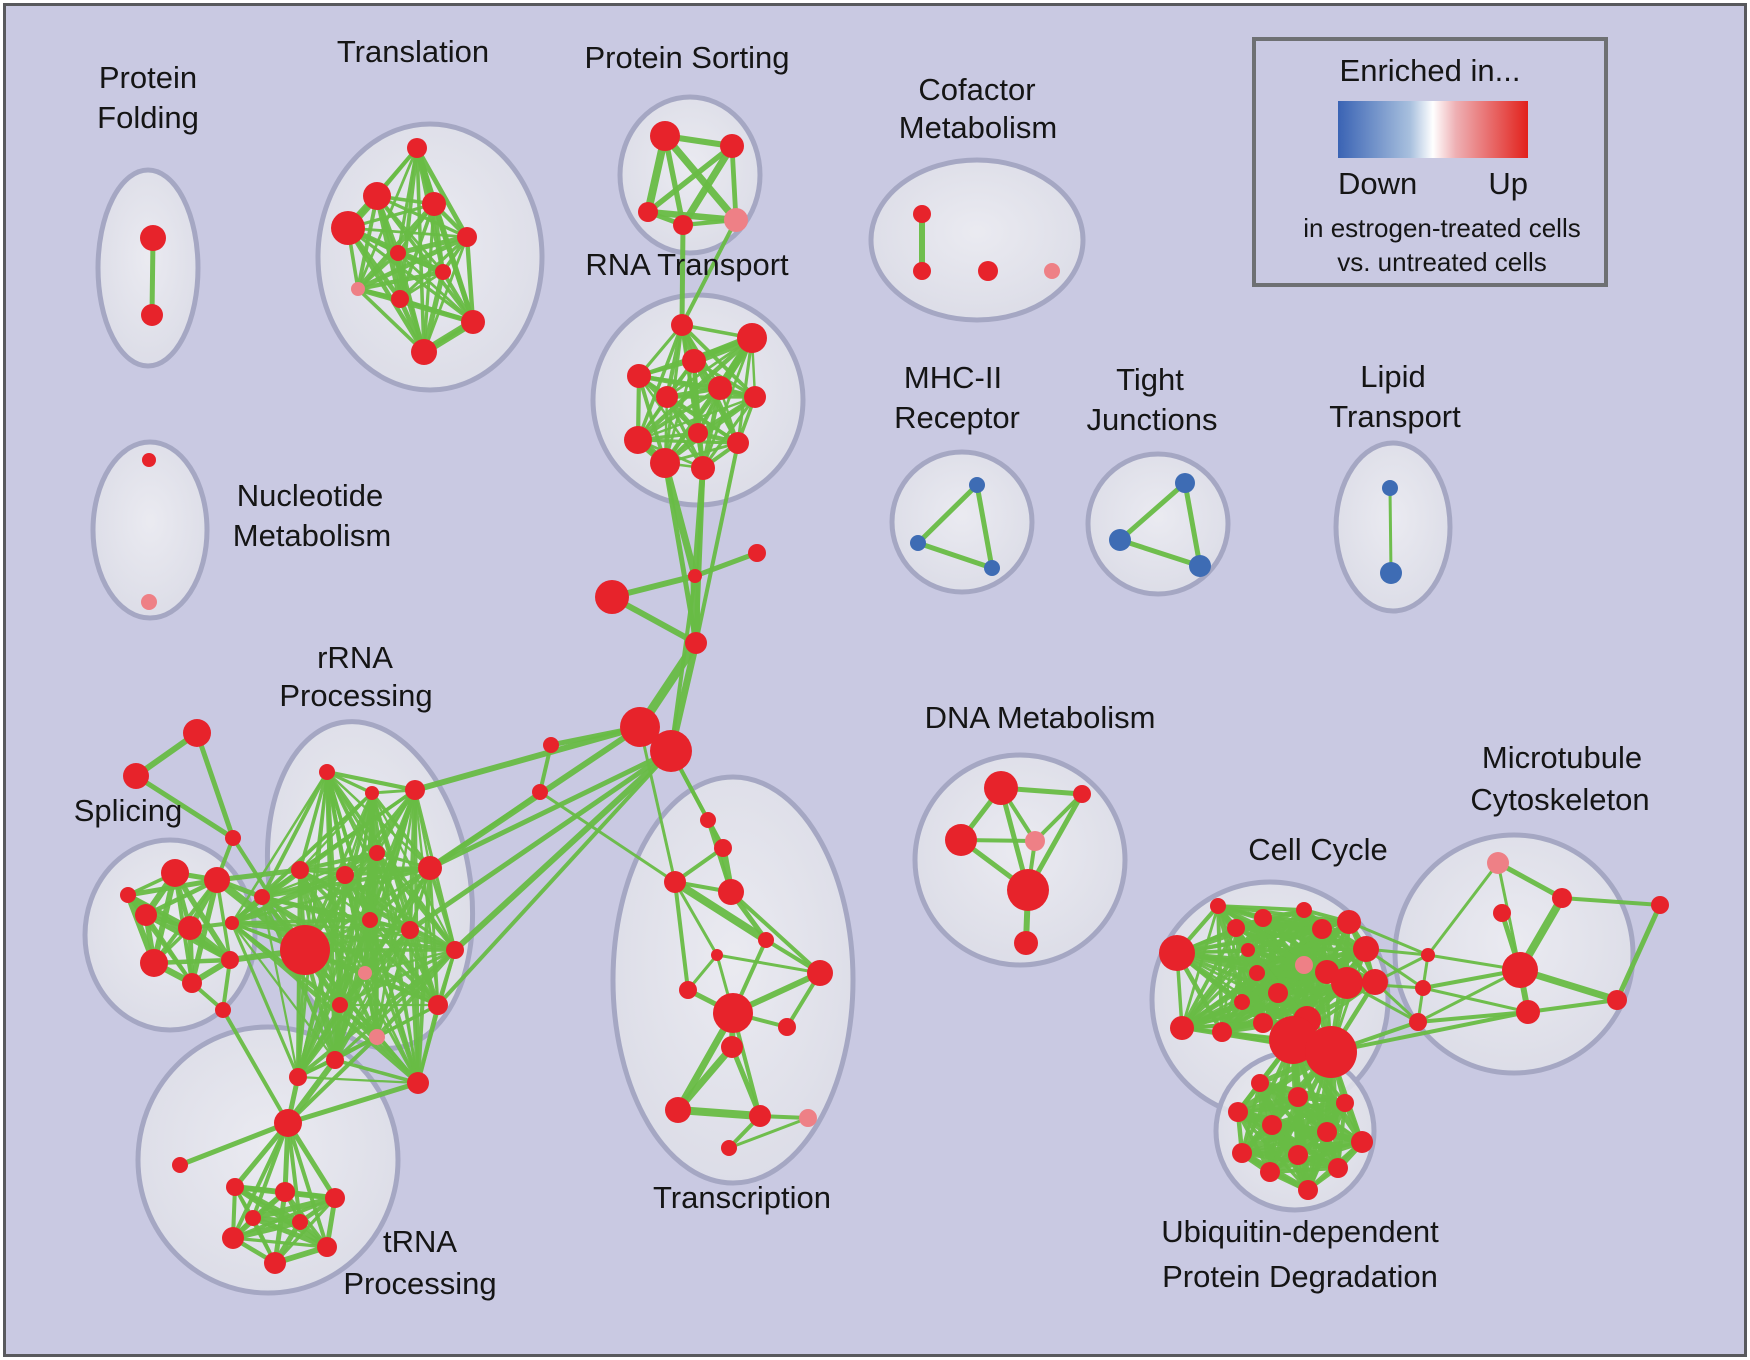 This screenshot has height=1360, width=1750. I want to click on edge-tr4-tr7, so click(290, 1232).